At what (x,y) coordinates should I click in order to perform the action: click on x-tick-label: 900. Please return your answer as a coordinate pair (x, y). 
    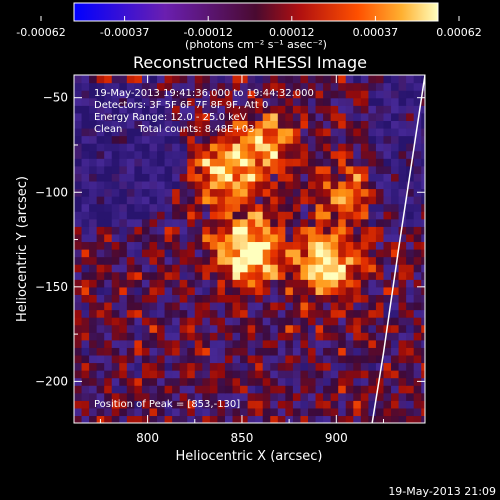
    Looking at the image, I should click on (336, 438).